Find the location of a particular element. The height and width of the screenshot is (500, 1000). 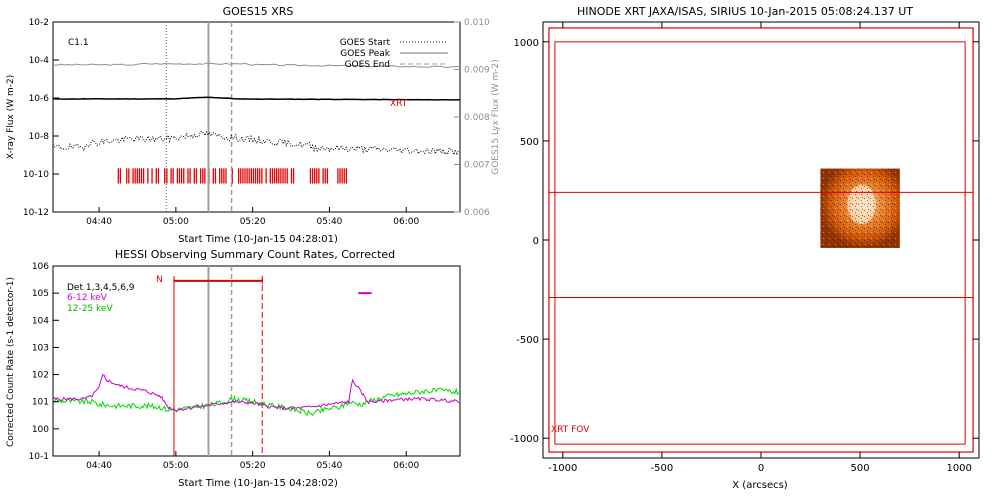

hessi-legend-12-25: 12-25 keV is located at coordinates (90, 309).